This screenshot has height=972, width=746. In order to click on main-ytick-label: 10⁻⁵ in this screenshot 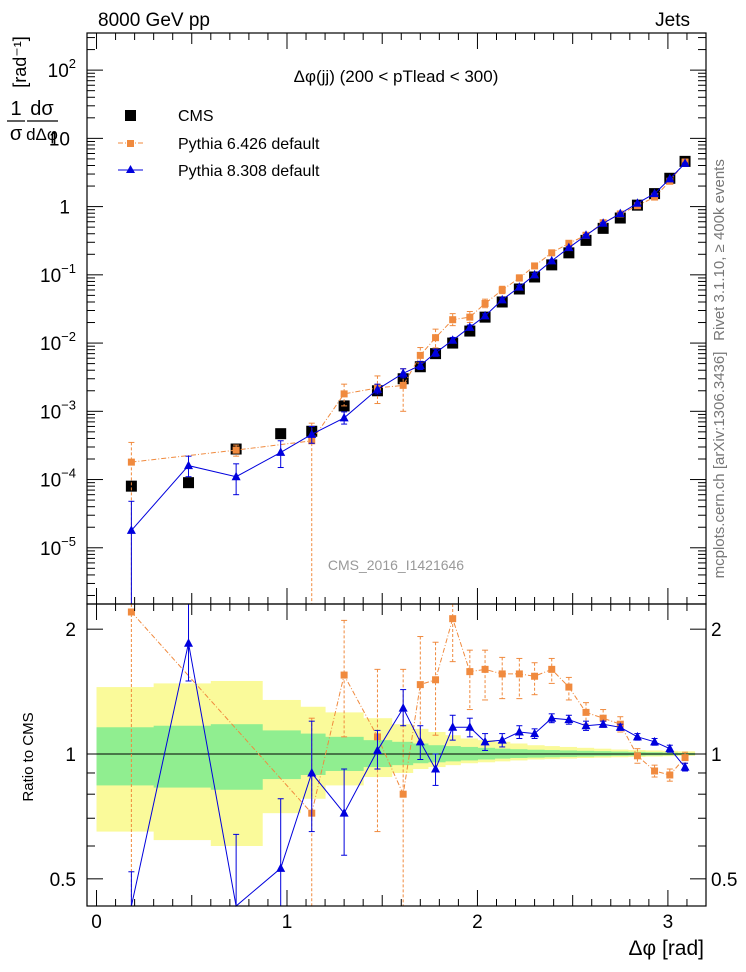, I will do `click(58, 547)`.